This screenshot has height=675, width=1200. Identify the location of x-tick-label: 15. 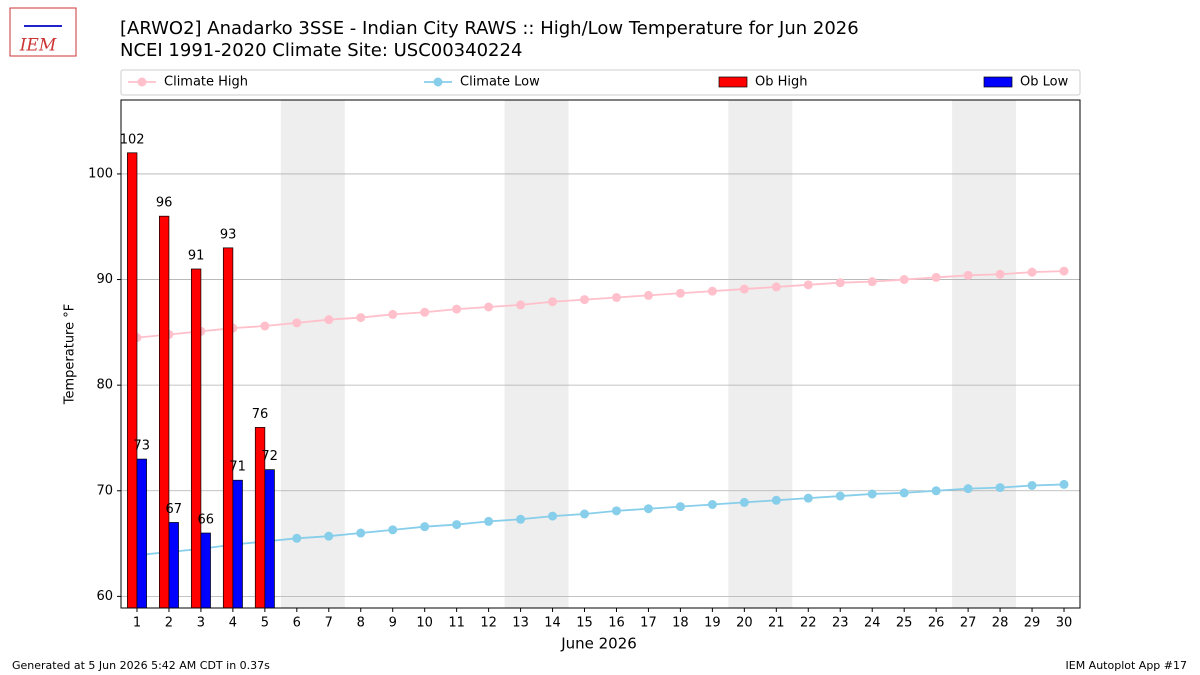
(584, 623).